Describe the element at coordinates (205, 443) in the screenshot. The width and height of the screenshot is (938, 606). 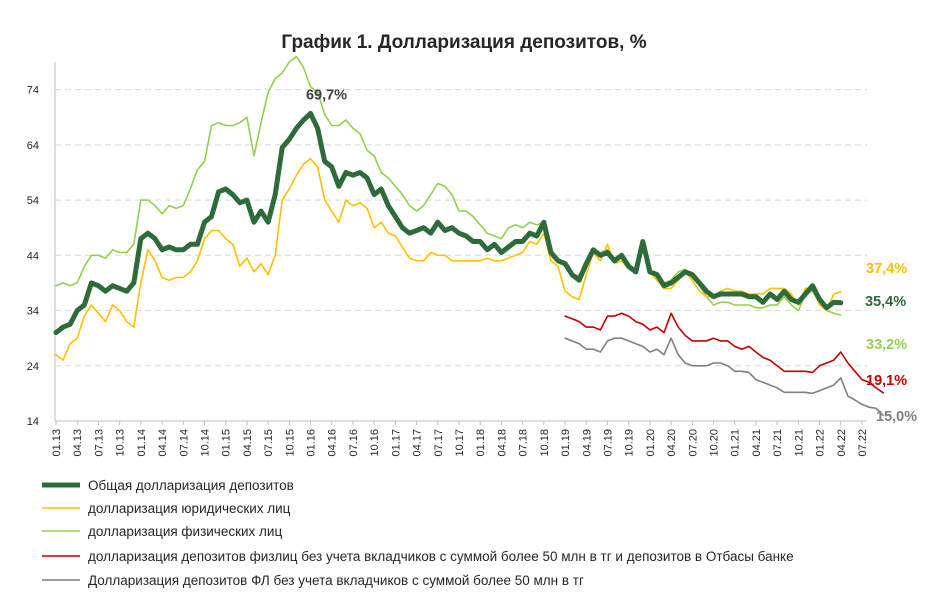
I see `x-tick-label: 10.14` at that location.